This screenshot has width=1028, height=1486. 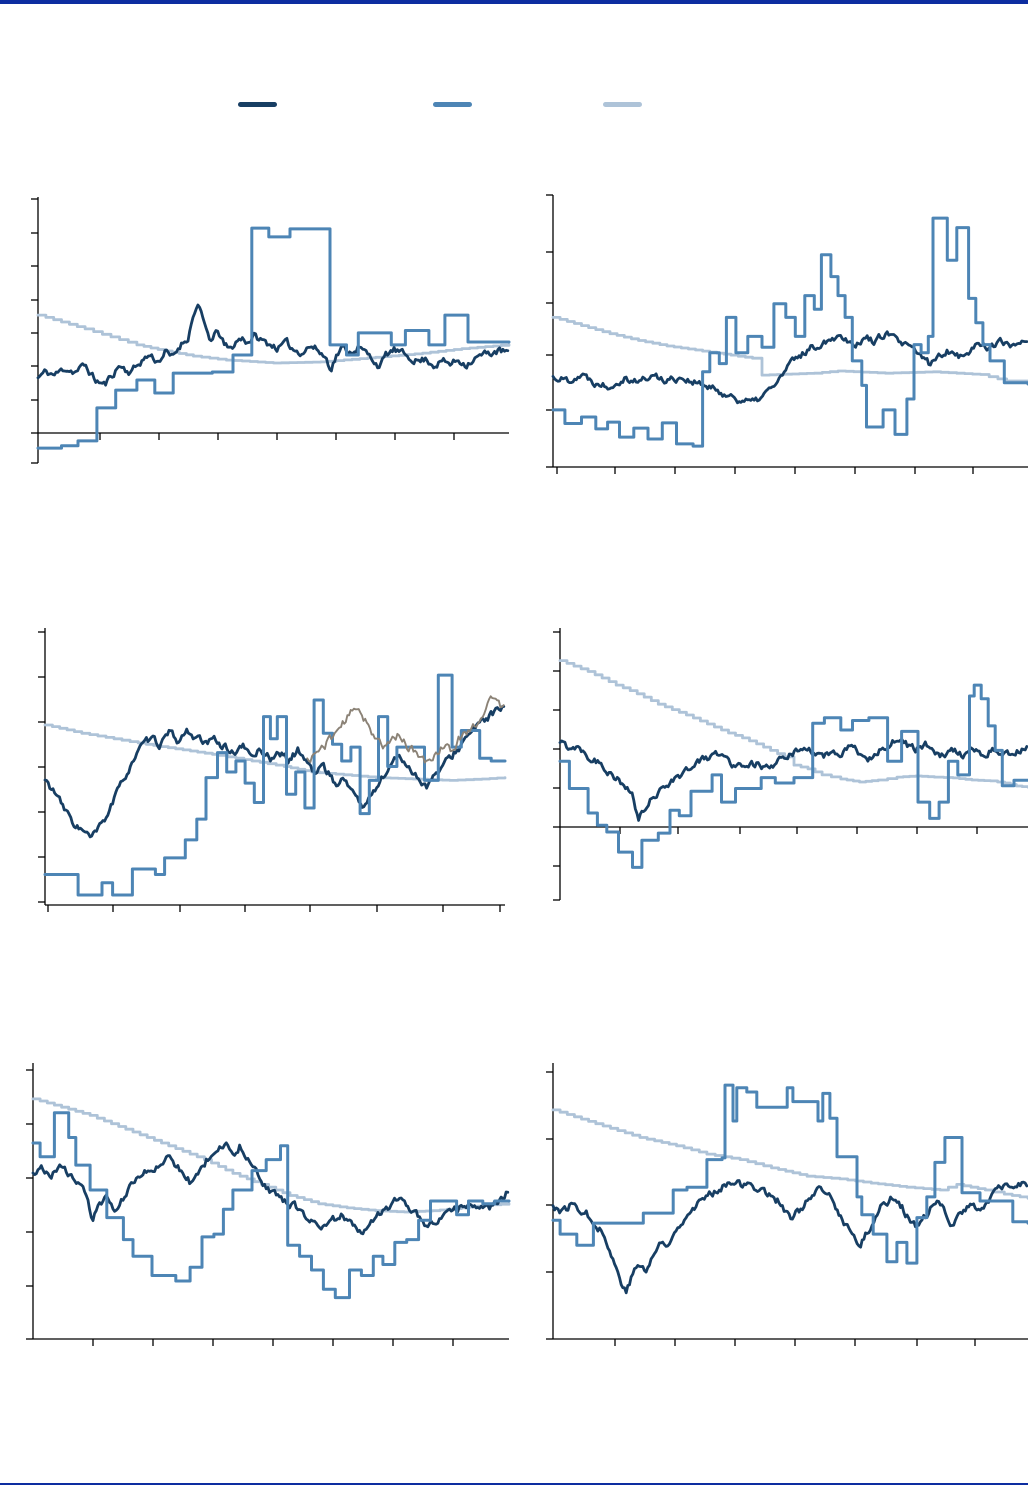 I want to click on chart-legend, so click(x=514, y=104).